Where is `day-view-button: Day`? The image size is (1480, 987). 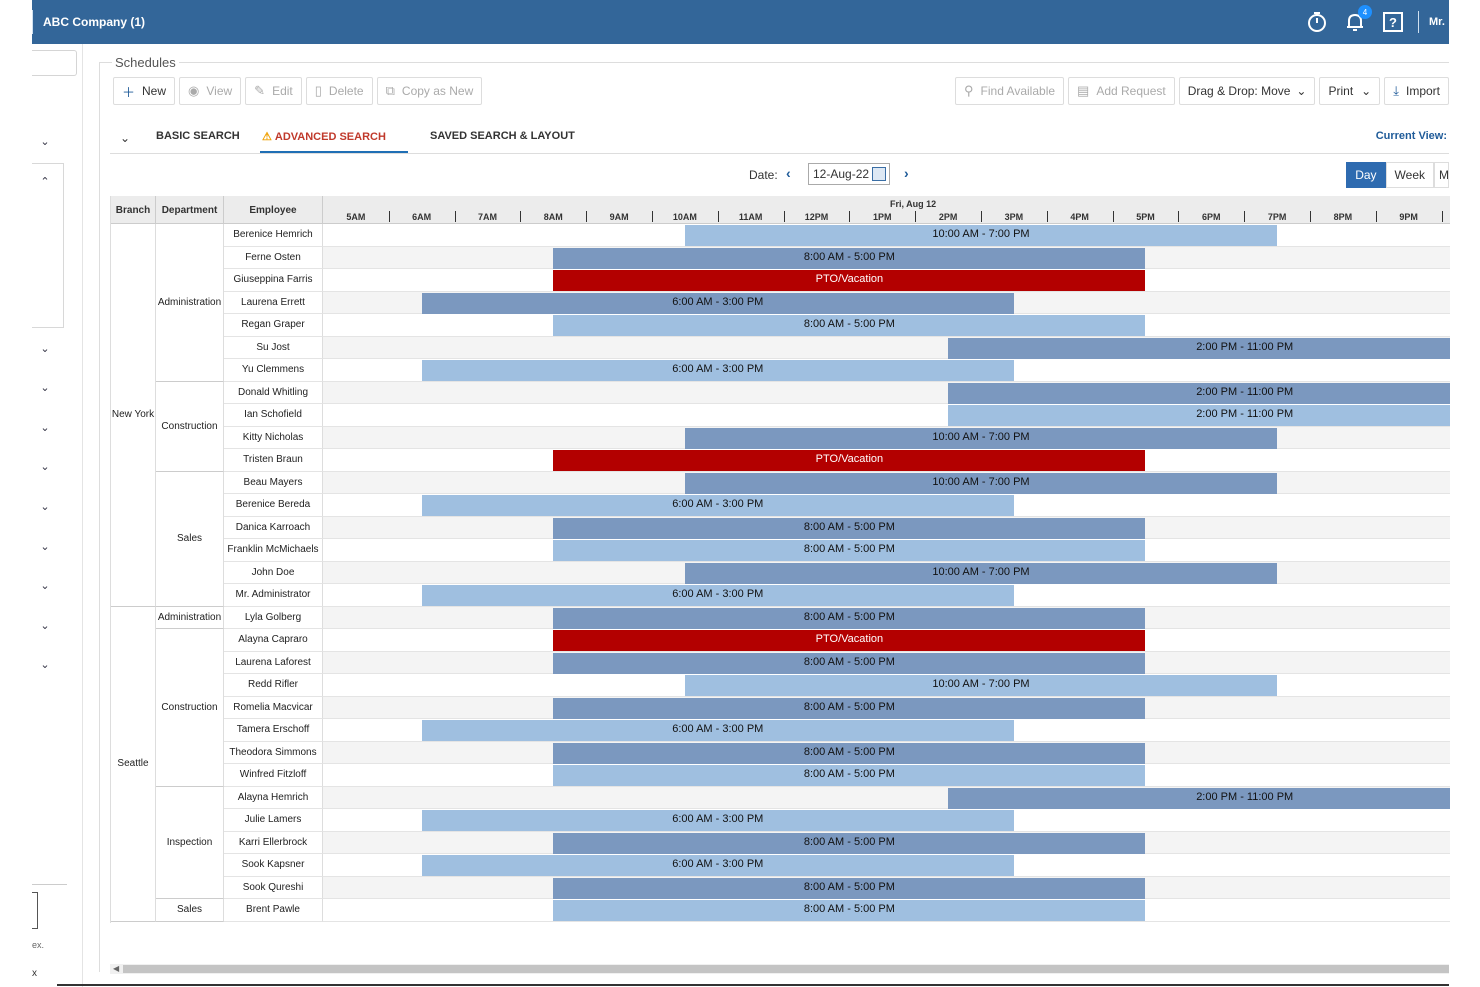 day-view-button: Day is located at coordinates (1366, 175).